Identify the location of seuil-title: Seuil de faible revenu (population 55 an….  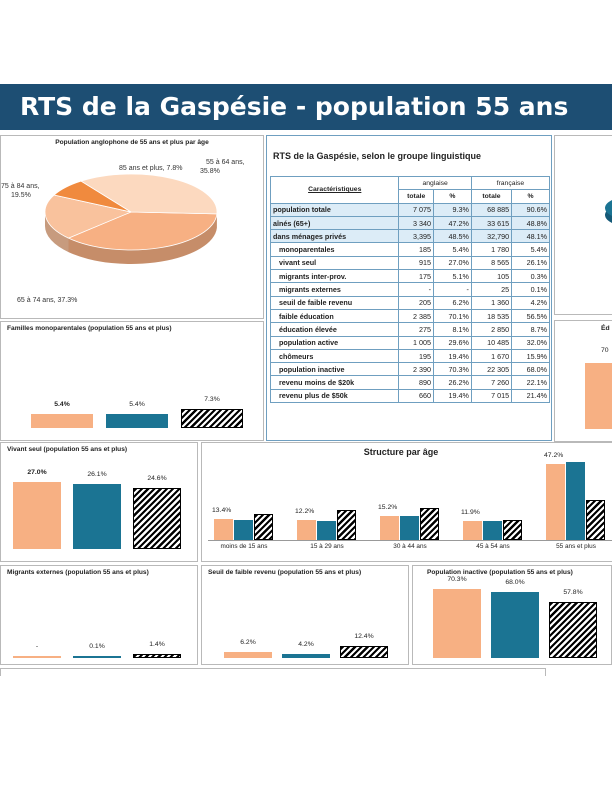
(285, 572).